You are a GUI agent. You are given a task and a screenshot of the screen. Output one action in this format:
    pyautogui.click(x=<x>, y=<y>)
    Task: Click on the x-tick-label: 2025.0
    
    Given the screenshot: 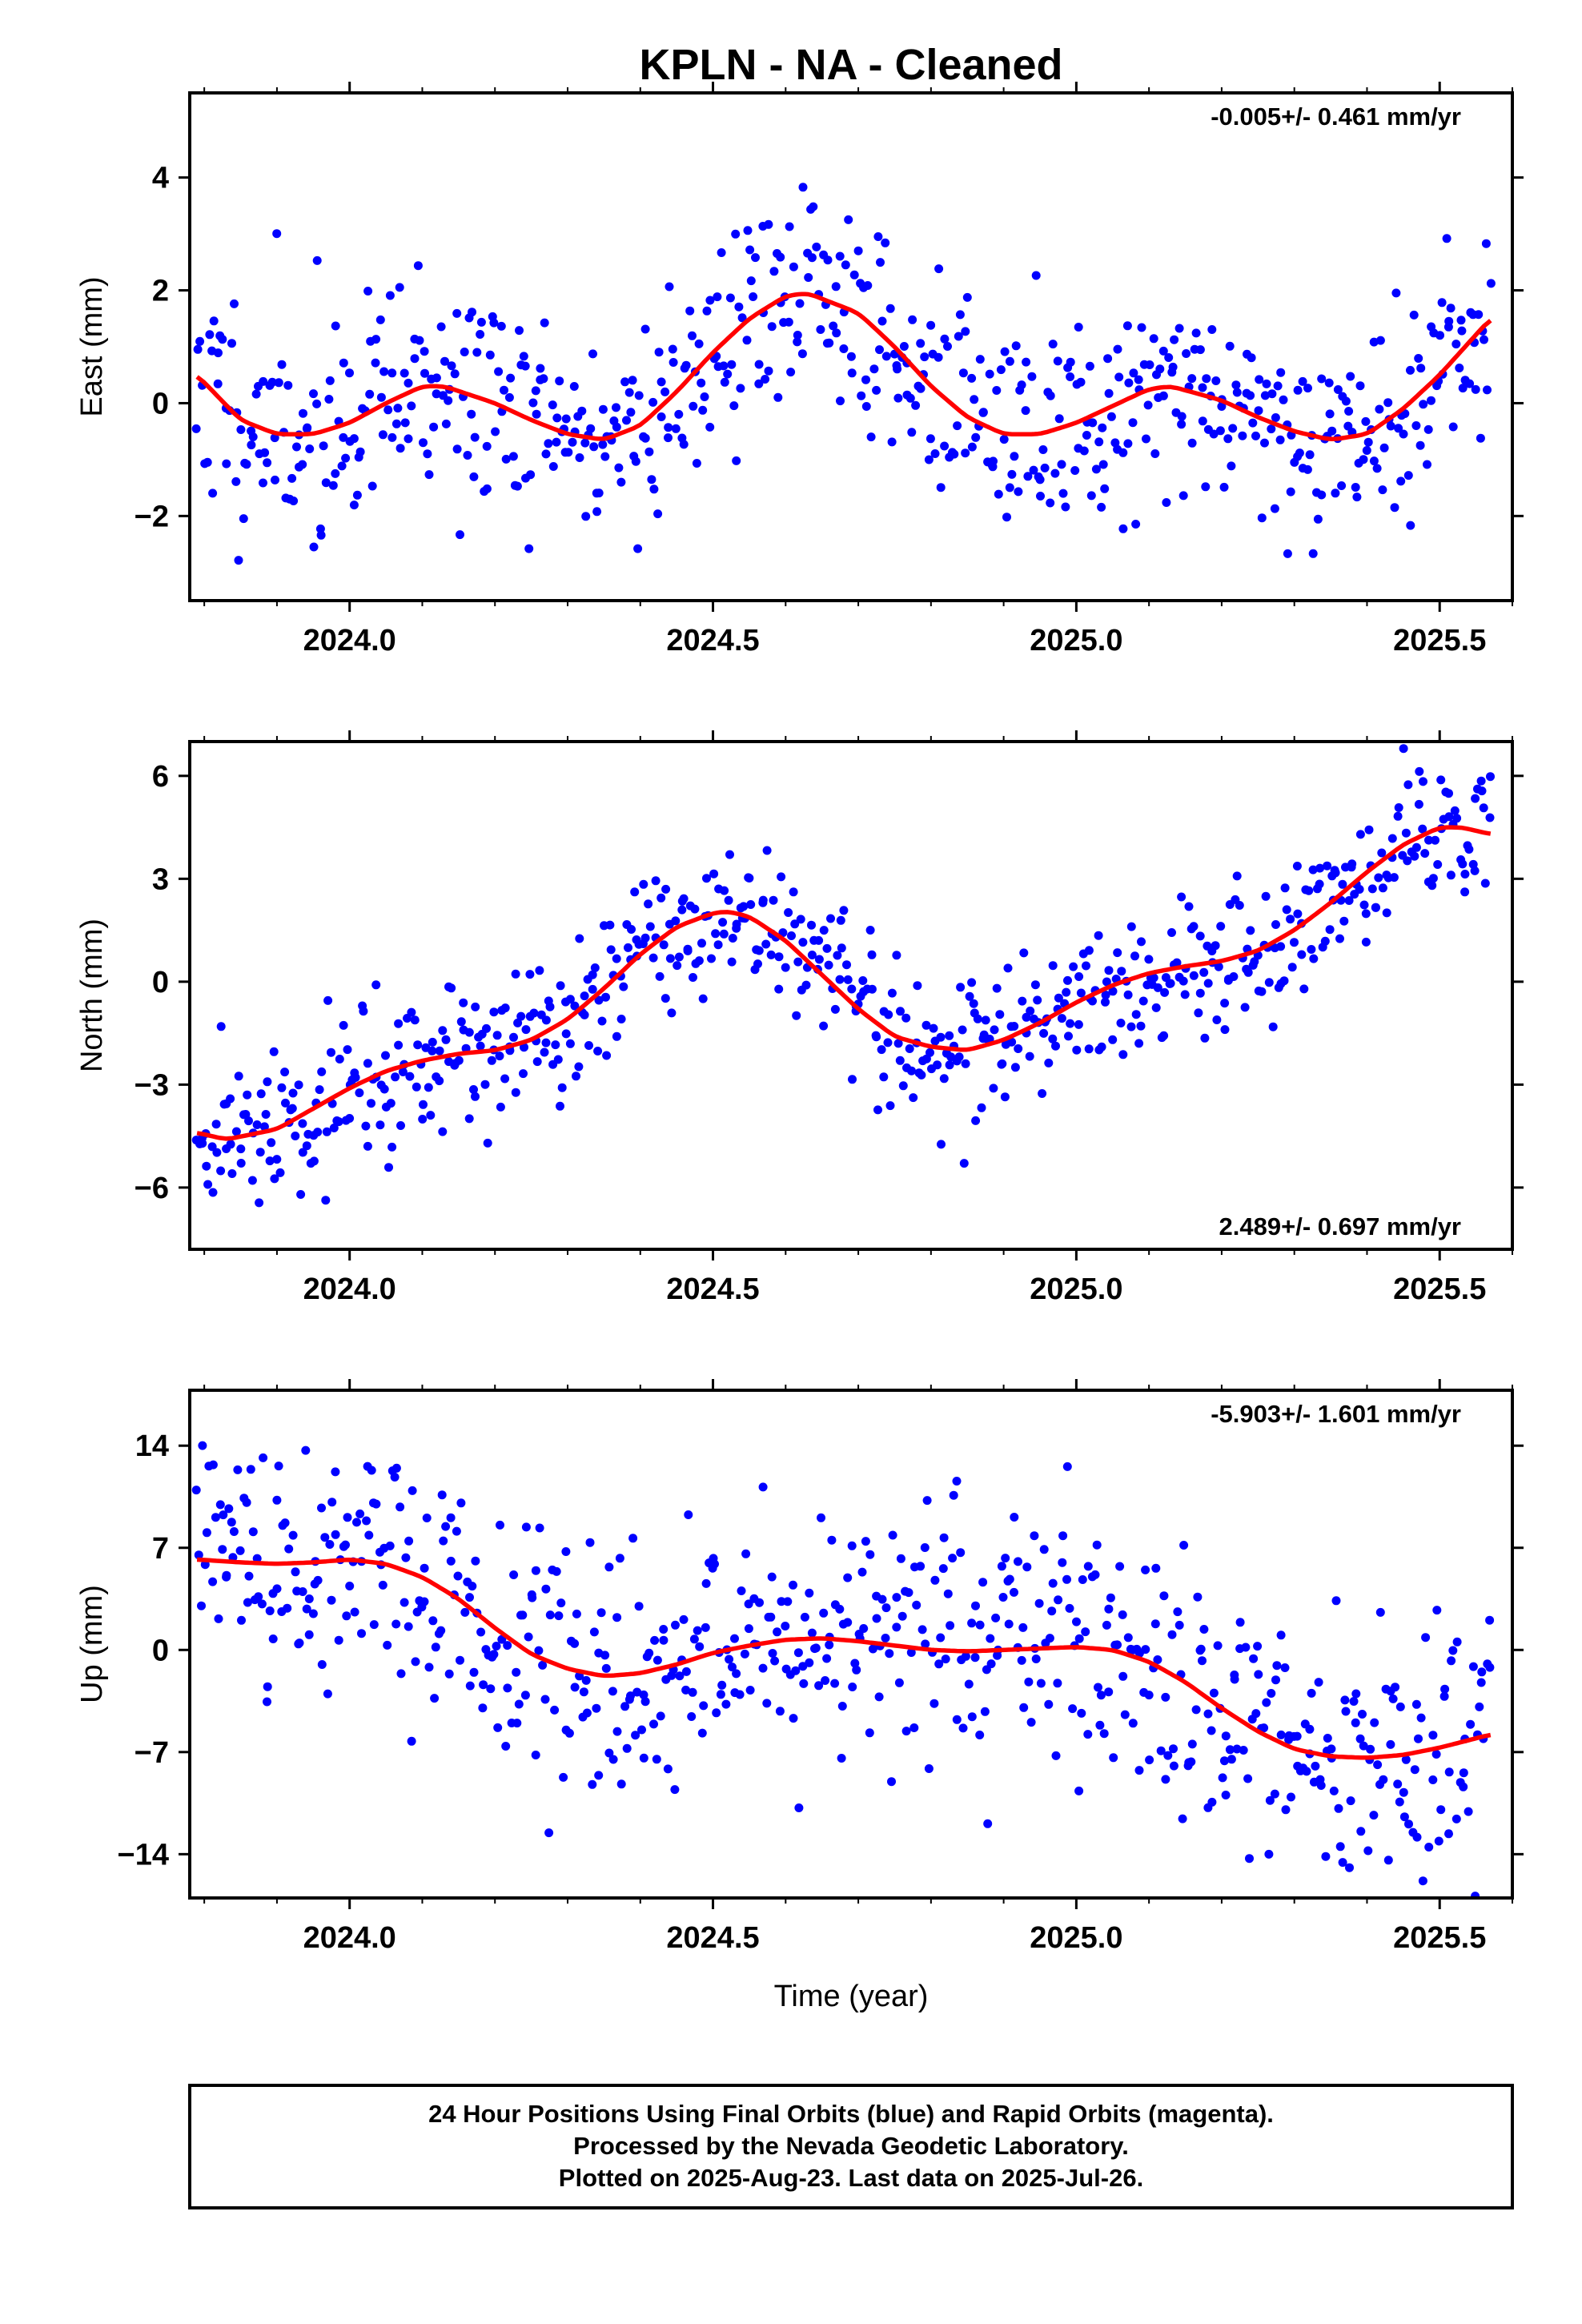 What is the action you would take?
    pyautogui.click(x=1076, y=1938)
    